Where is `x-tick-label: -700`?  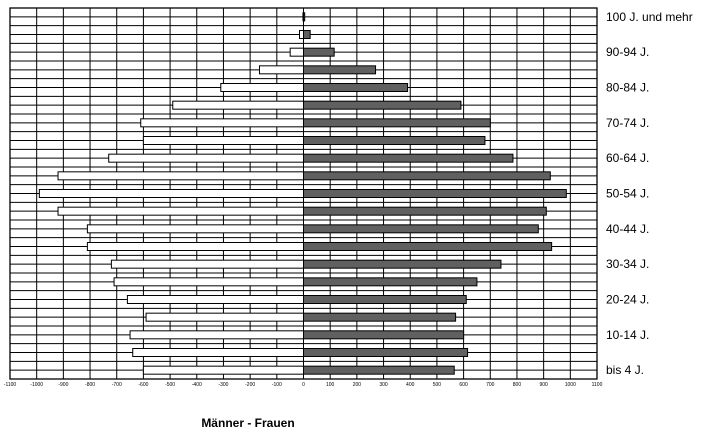
x-tick-label: -700 is located at coordinates (117, 385).